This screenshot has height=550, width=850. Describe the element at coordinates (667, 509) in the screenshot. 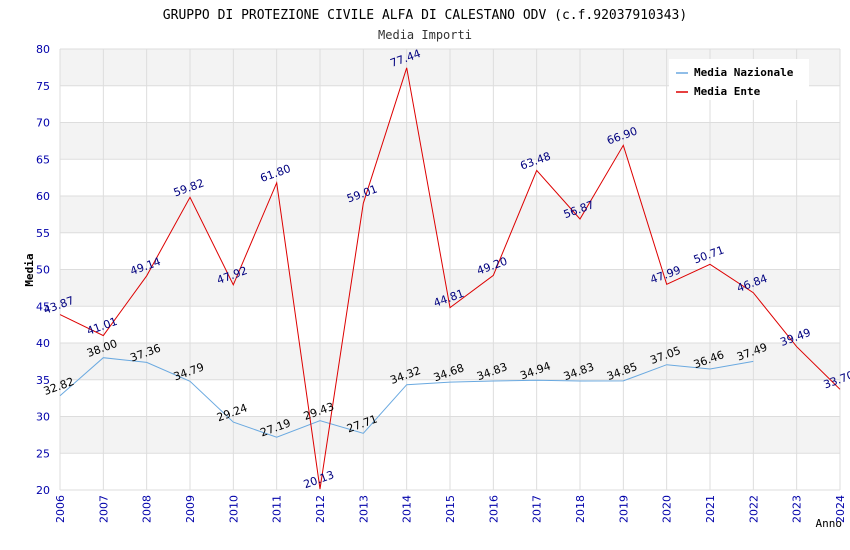

I see `x-tick-label: 2020` at that location.